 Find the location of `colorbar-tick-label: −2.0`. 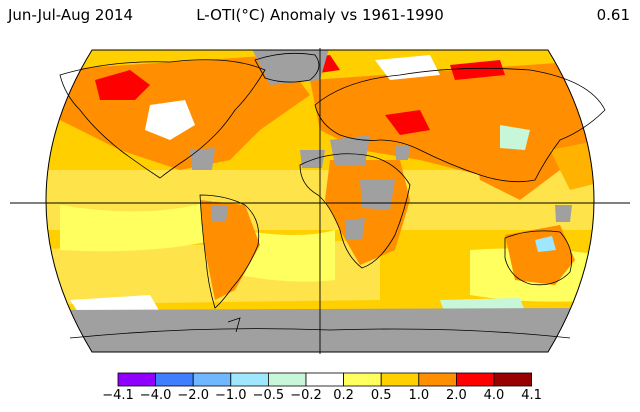

colorbar-tick-label: −2.0 is located at coordinates (193, 395).